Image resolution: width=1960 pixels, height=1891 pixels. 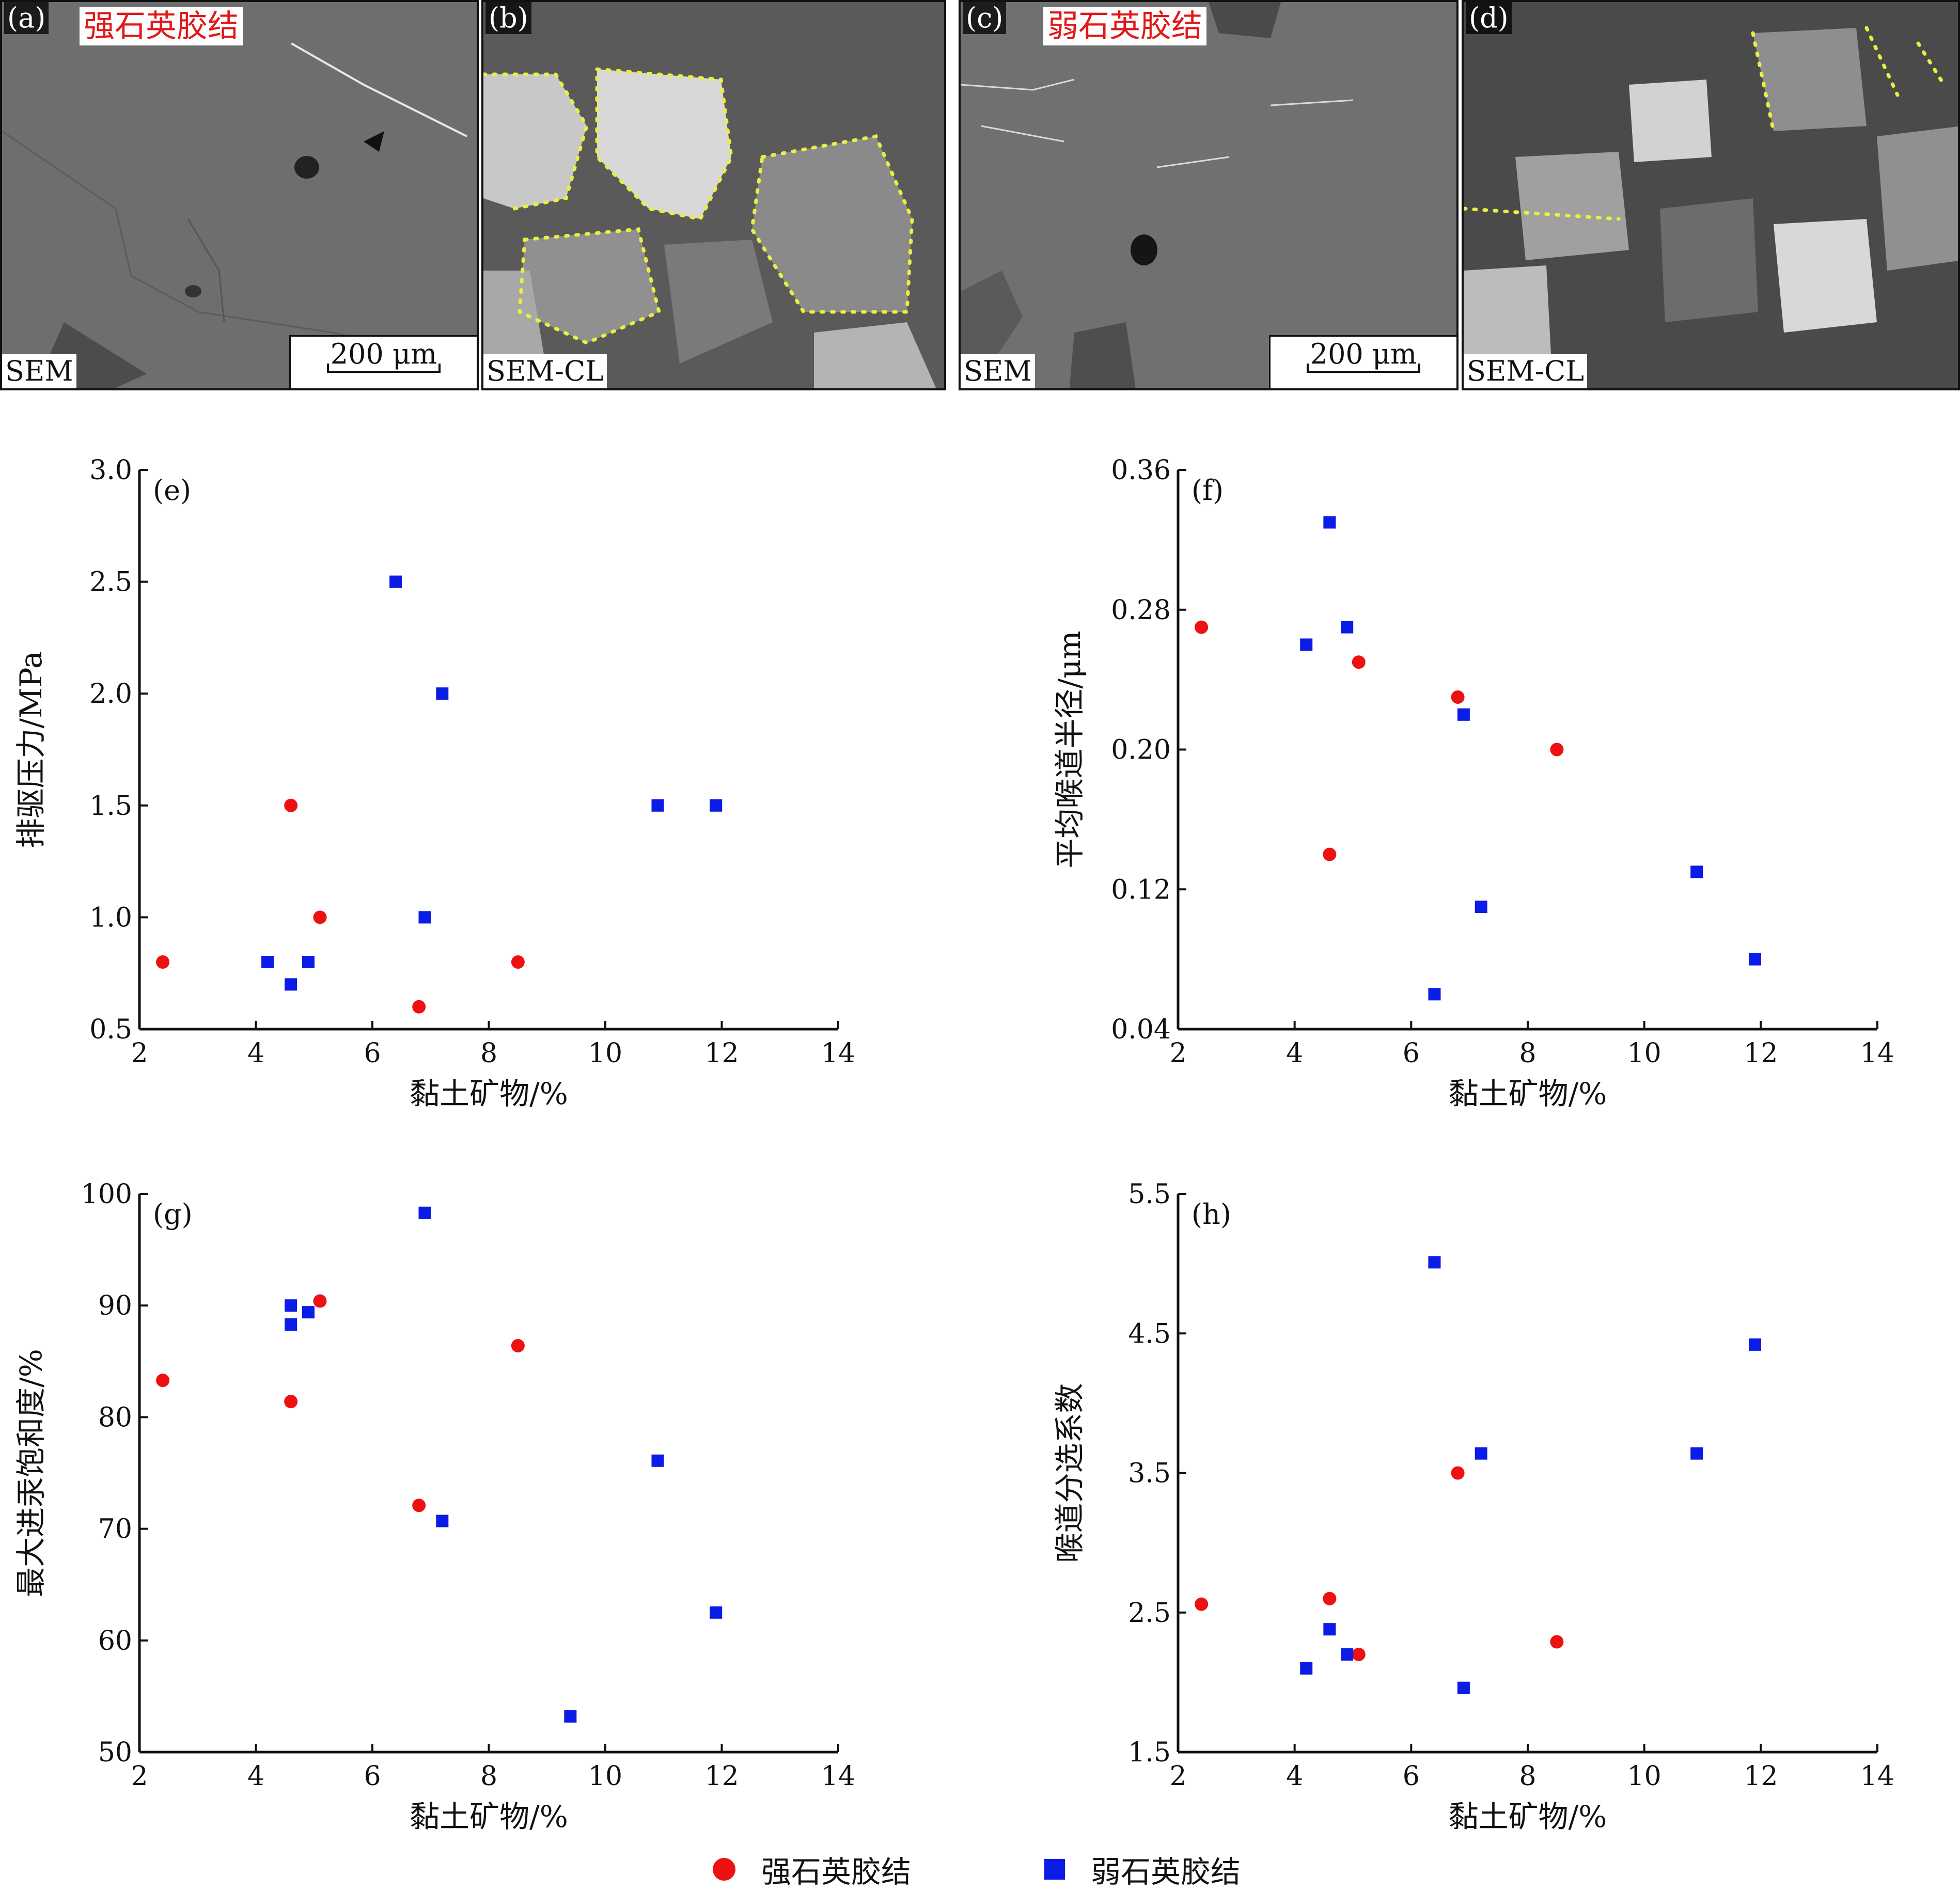 What do you see at coordinates (107, 1194) in the screenshot?
I see `y-tick-label: 100` at bounding box center [107, 1194].